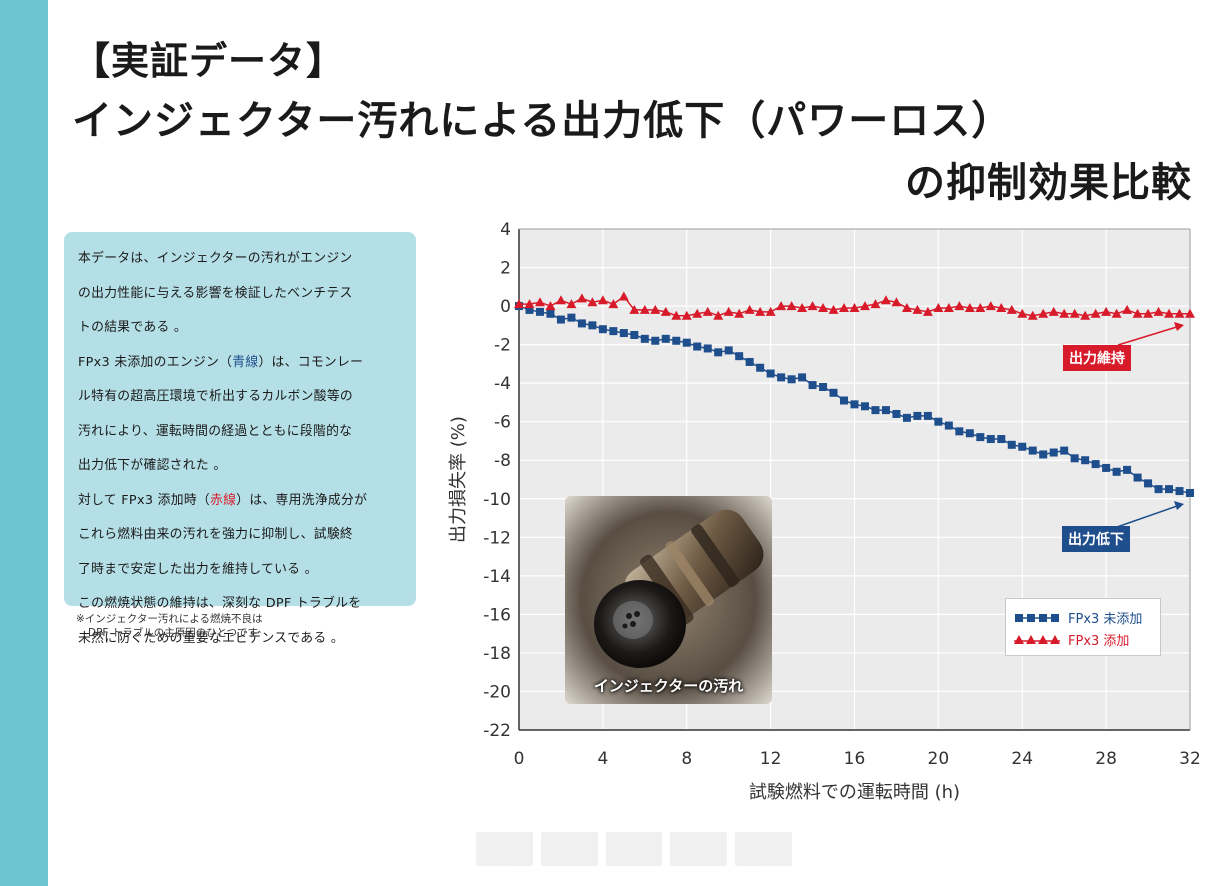 The width and height of the screenshot is (1214, 886). I want to click on description-line: の出力性能に与える影響を検証したベンチテス, so click(215, 293).